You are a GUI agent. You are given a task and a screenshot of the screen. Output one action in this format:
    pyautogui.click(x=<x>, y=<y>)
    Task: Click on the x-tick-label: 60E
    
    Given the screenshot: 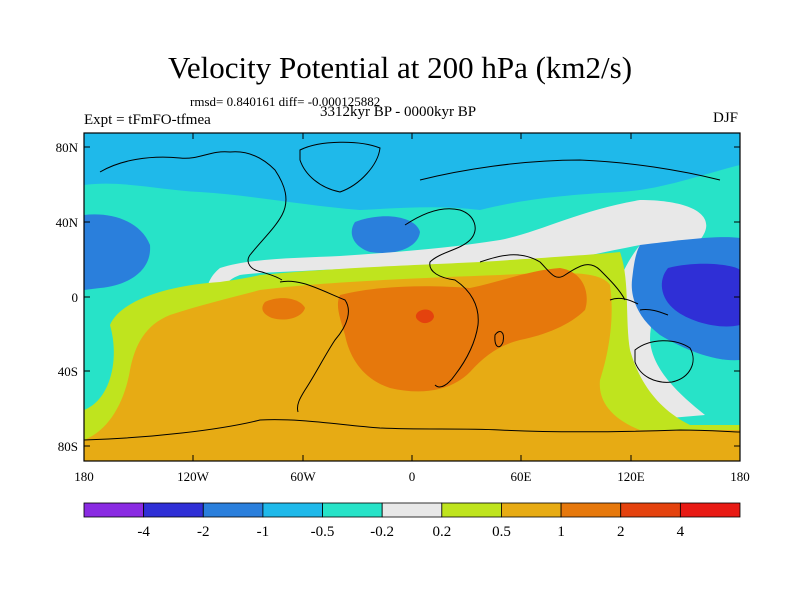 What is the action you would take?
    pyautogui.click(x=521, y=476)
    